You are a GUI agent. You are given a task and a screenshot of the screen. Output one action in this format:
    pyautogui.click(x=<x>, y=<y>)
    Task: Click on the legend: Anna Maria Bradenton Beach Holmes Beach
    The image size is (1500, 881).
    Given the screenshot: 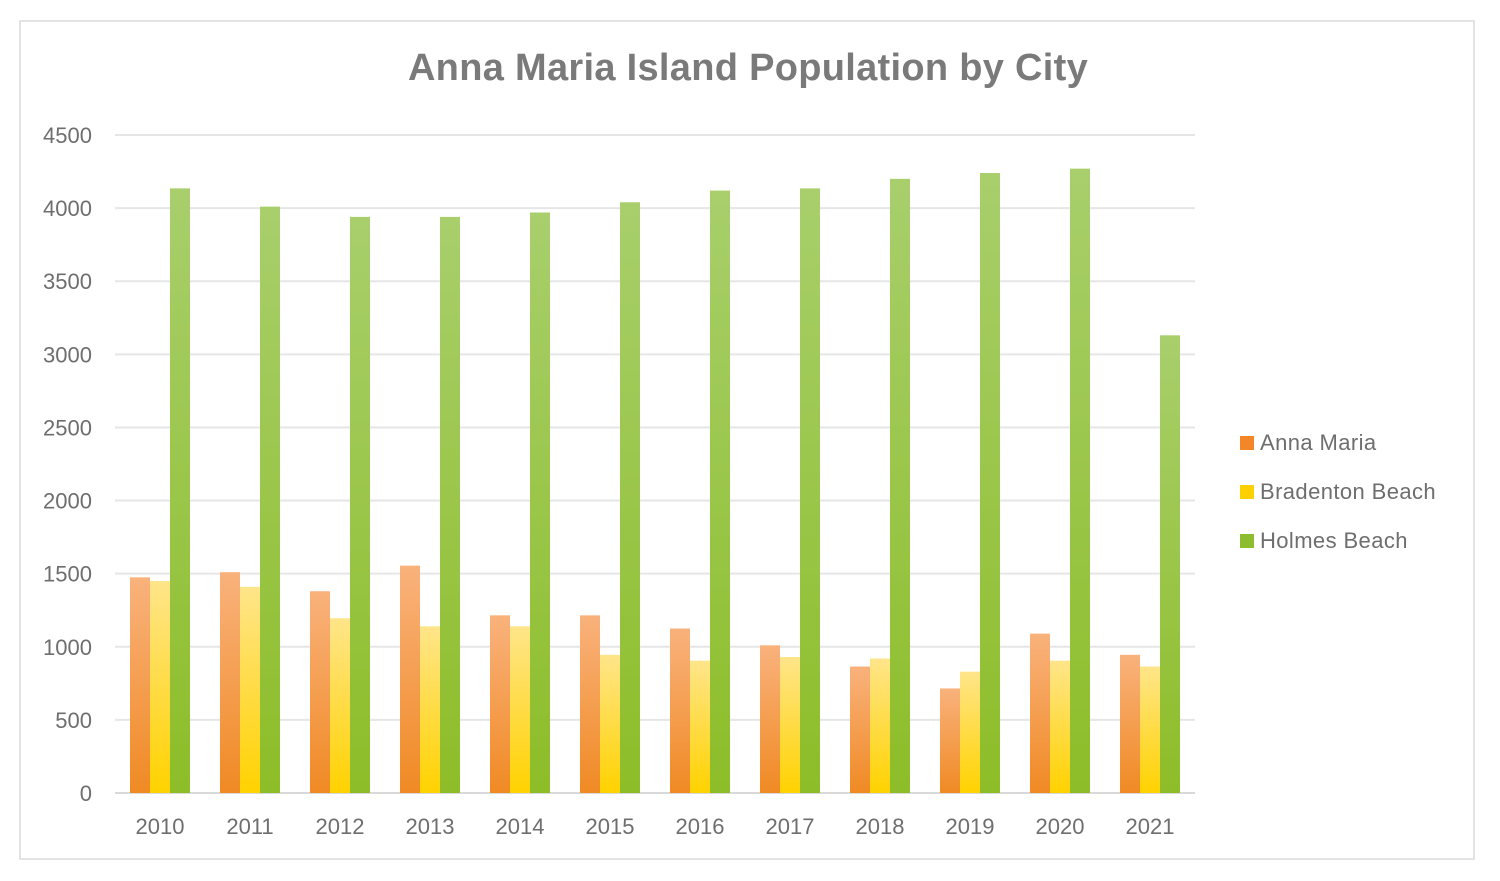 What is the action you would take?
    pyautogui.click(x=1338, y=491)
    